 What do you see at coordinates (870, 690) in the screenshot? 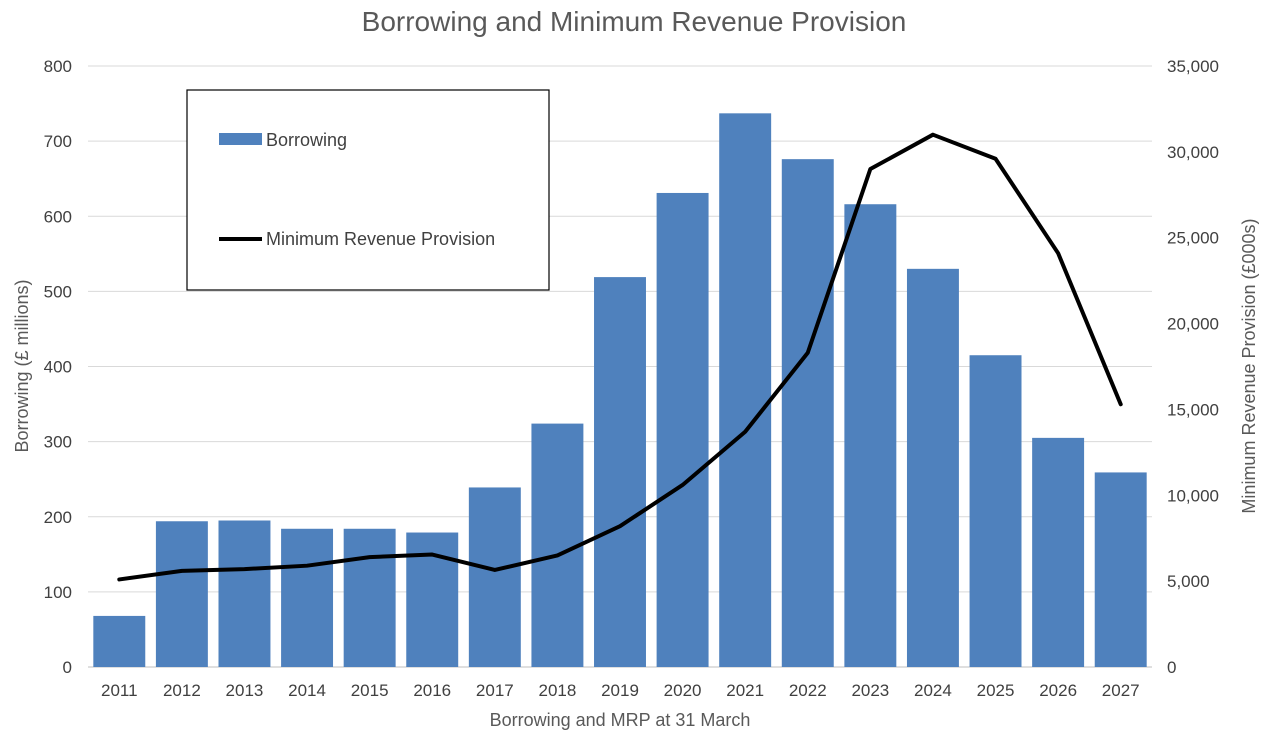
I see `x-tick-label: 2023` at bounding box center [870, 690].